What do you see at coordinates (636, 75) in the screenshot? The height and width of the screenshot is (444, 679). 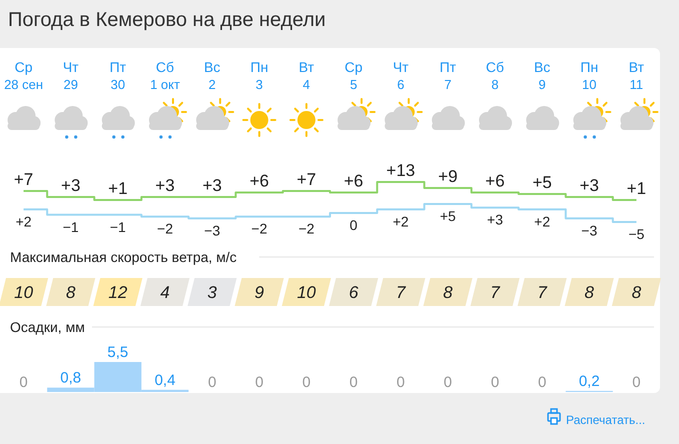 I see `x-tick-label: Вт 11` at bounding box center [636, 75].